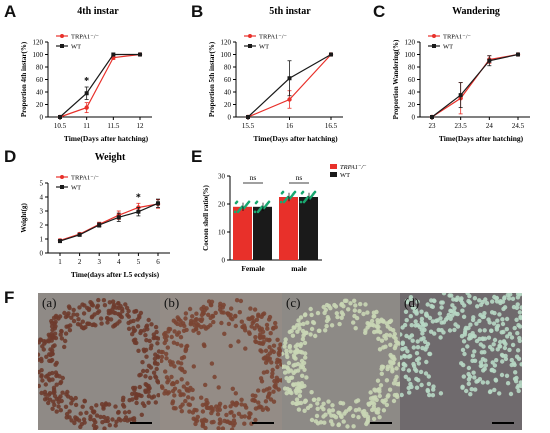 Image resolution: width=550 pixels, height=433 pixels. What do you see at coordinates (490, 126) in the screenshot?
I see `x-tick-label: 24` at bounding box center [490, 126].